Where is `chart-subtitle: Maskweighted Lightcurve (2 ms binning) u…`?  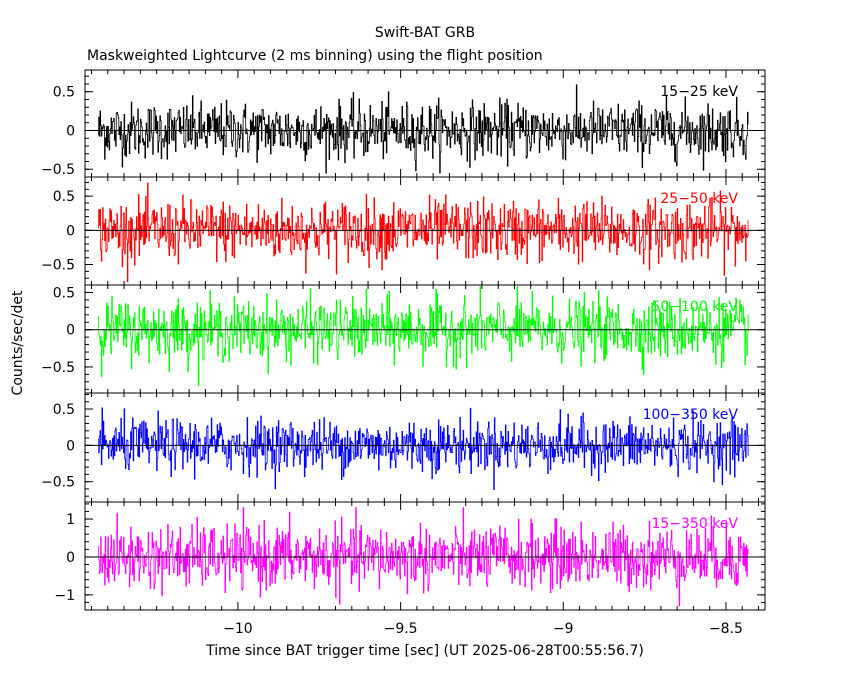
chart-subtitle: Maskweighted Lightcurve (2 ms binning) u… is located at coordinates (315, 56).